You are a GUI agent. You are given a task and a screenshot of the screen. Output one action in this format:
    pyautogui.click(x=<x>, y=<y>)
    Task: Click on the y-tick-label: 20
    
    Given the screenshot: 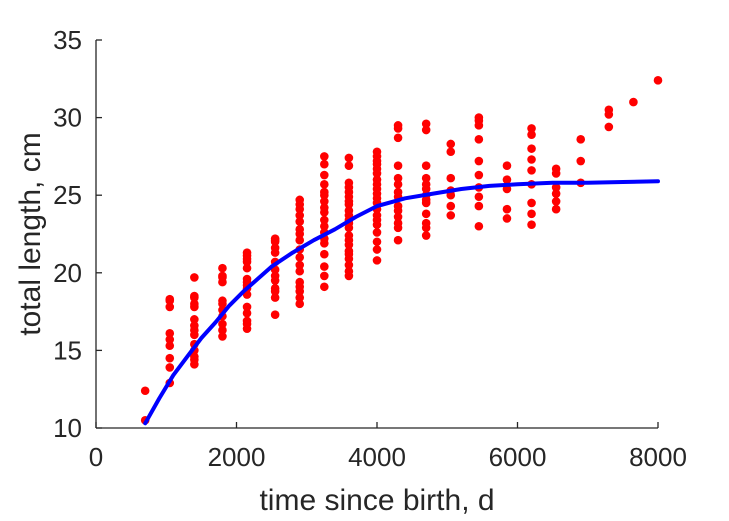 What is the action you would take?
    pyautogui.click(x=67, y=273)
    